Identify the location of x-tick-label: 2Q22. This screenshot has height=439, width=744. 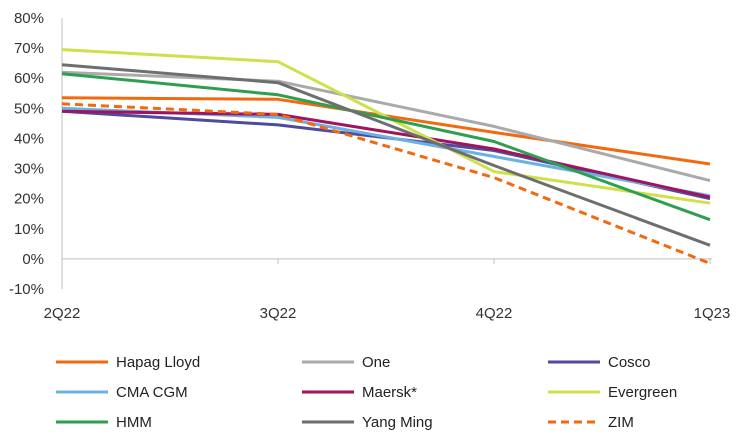
(62, 313).